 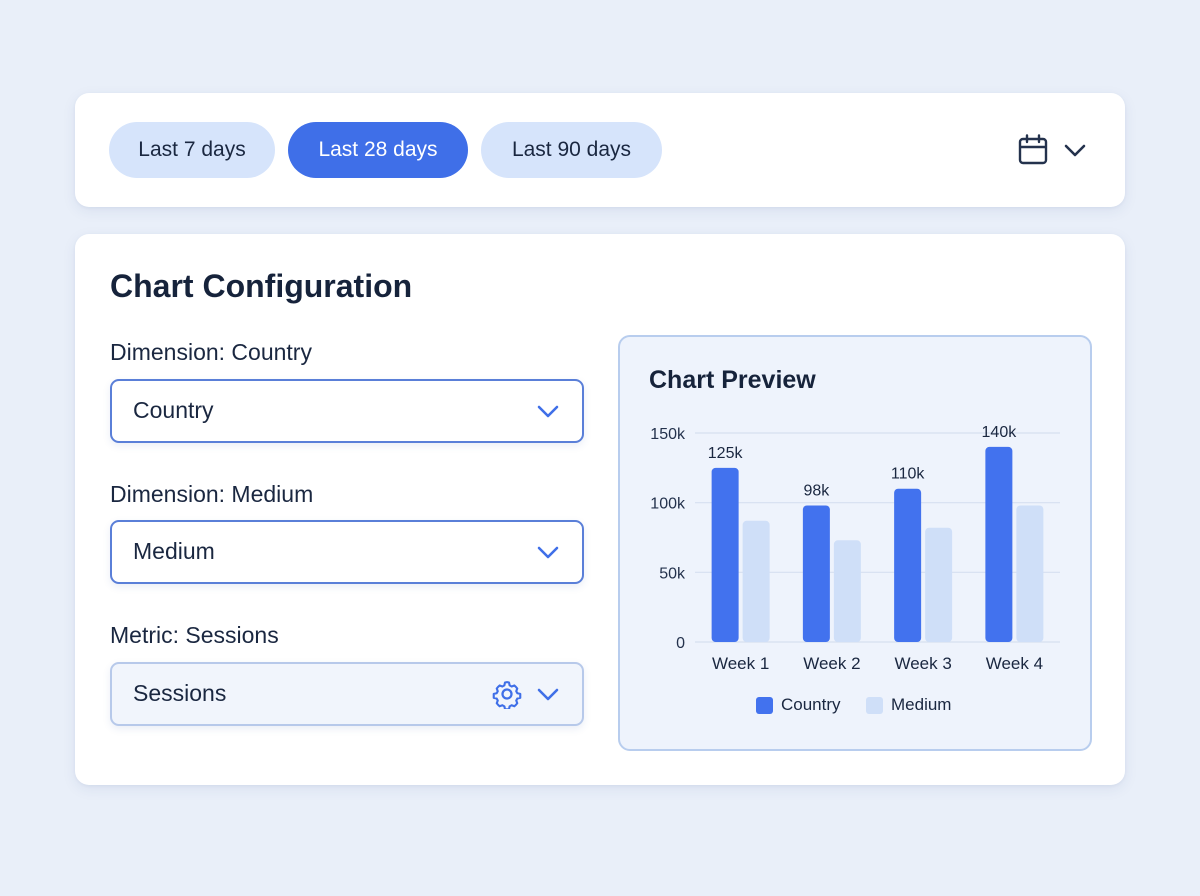 I want to click on x-tick-label: Week 4, so click(x=1014, y=663).